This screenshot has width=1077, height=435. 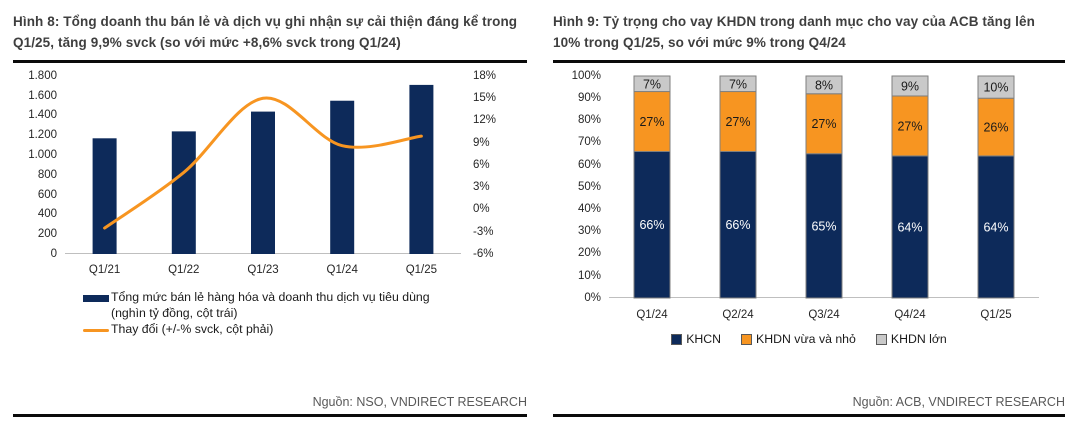 What do you see at coordinates (806, 338) in the screenshot?
I see `legend-label-khdn-sme: KHDN vừa và nhỏ` at bounding box center [806, 338].